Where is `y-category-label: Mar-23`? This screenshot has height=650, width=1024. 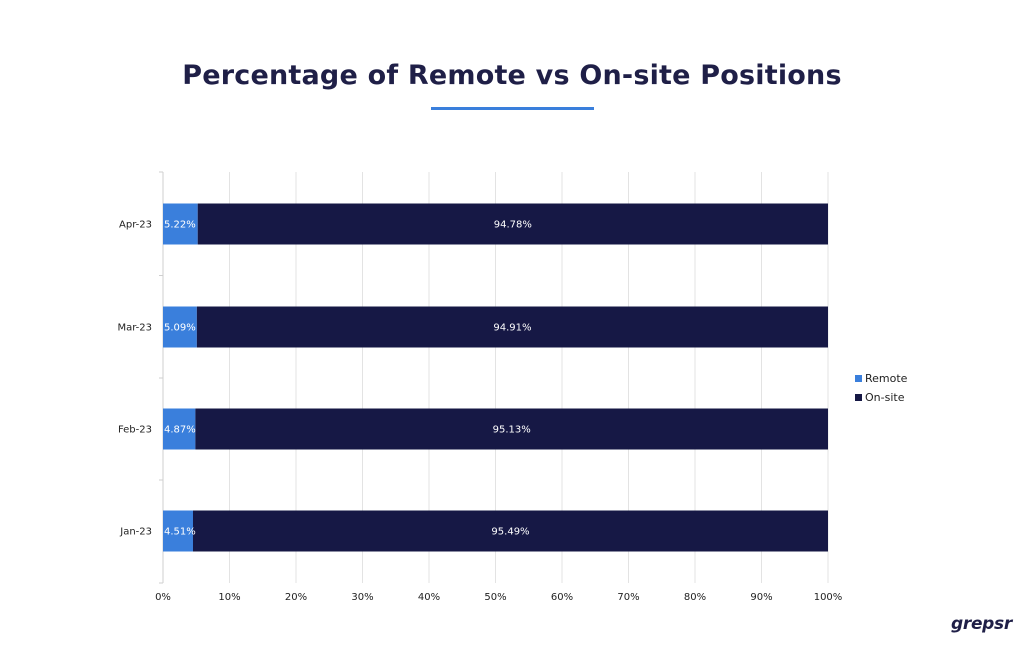 y-category-label: Mar-23 is located at coordinates (134, 328).